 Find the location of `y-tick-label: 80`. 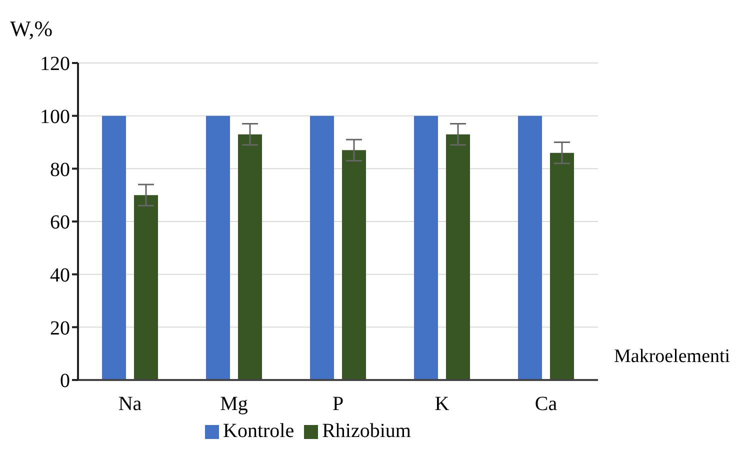

y-tick-label: 80 is located at coordinates (60, 169).